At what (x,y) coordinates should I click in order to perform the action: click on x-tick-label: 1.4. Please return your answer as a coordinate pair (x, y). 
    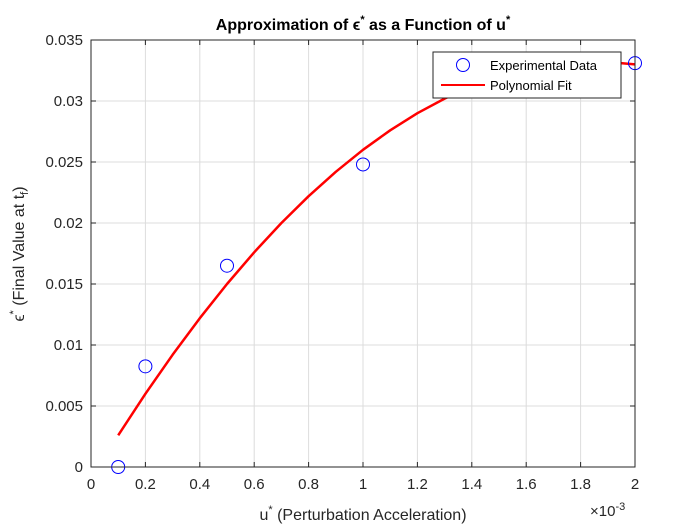
    Looking at the image, I should click on (471, 484).